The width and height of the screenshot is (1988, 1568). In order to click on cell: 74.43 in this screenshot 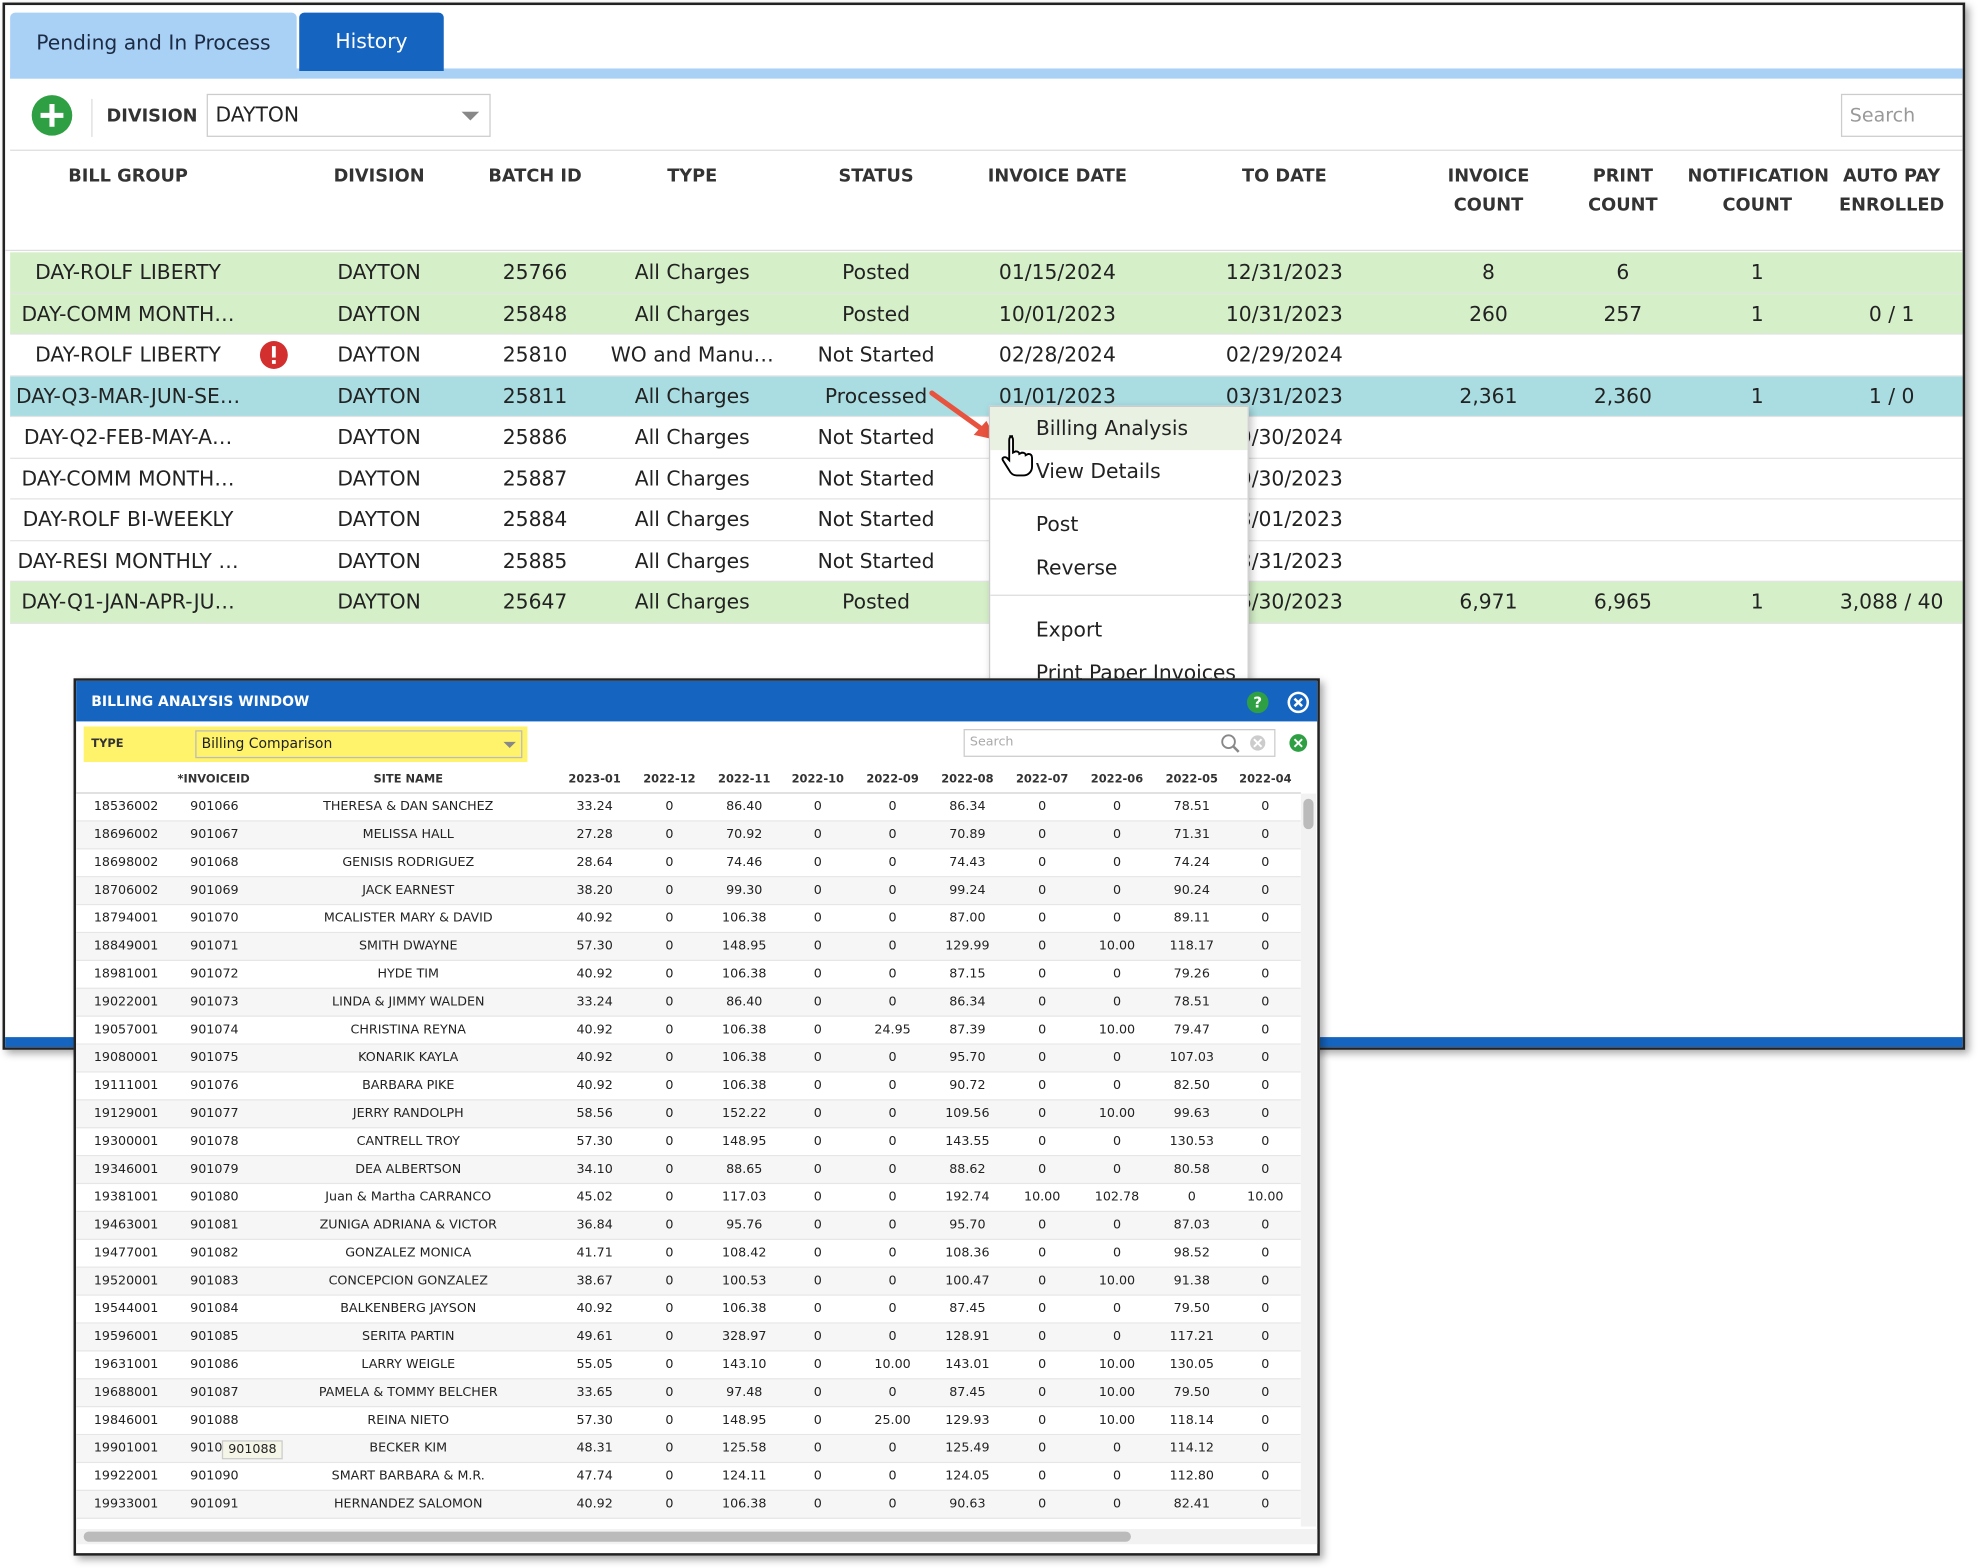, I will do `click(967, 862)`.